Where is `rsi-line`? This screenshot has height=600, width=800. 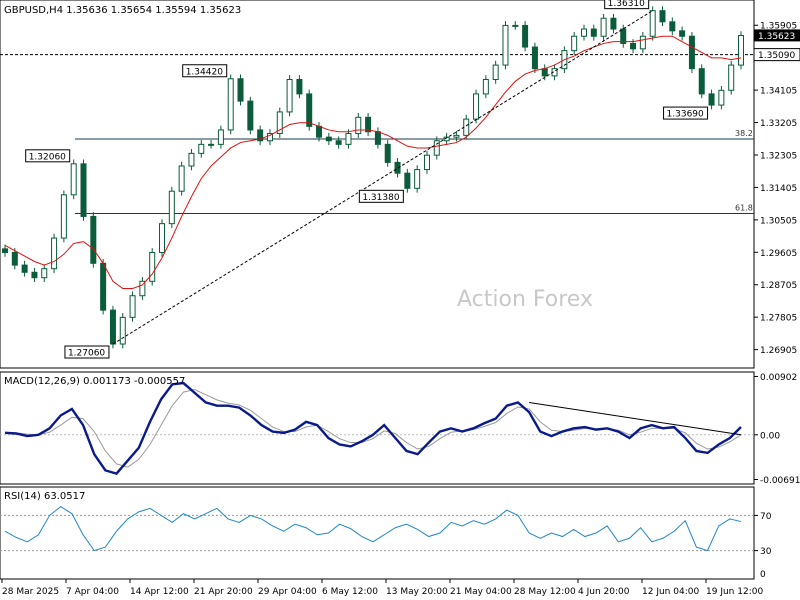
rsi-line is located at coordinates (373, 528).